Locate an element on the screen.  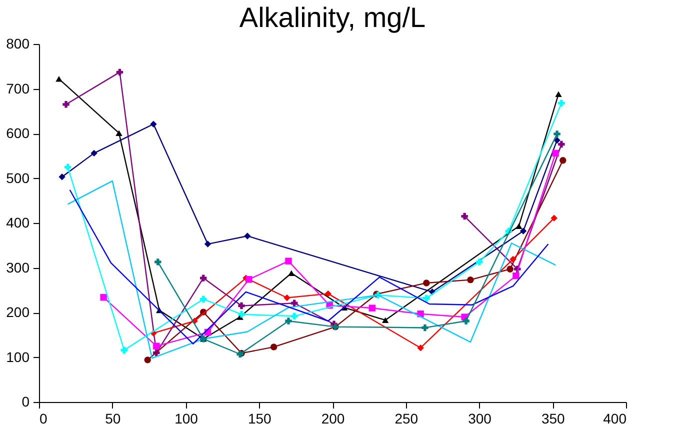
y-tick-label: 600 is located at coordinates (18, 133).